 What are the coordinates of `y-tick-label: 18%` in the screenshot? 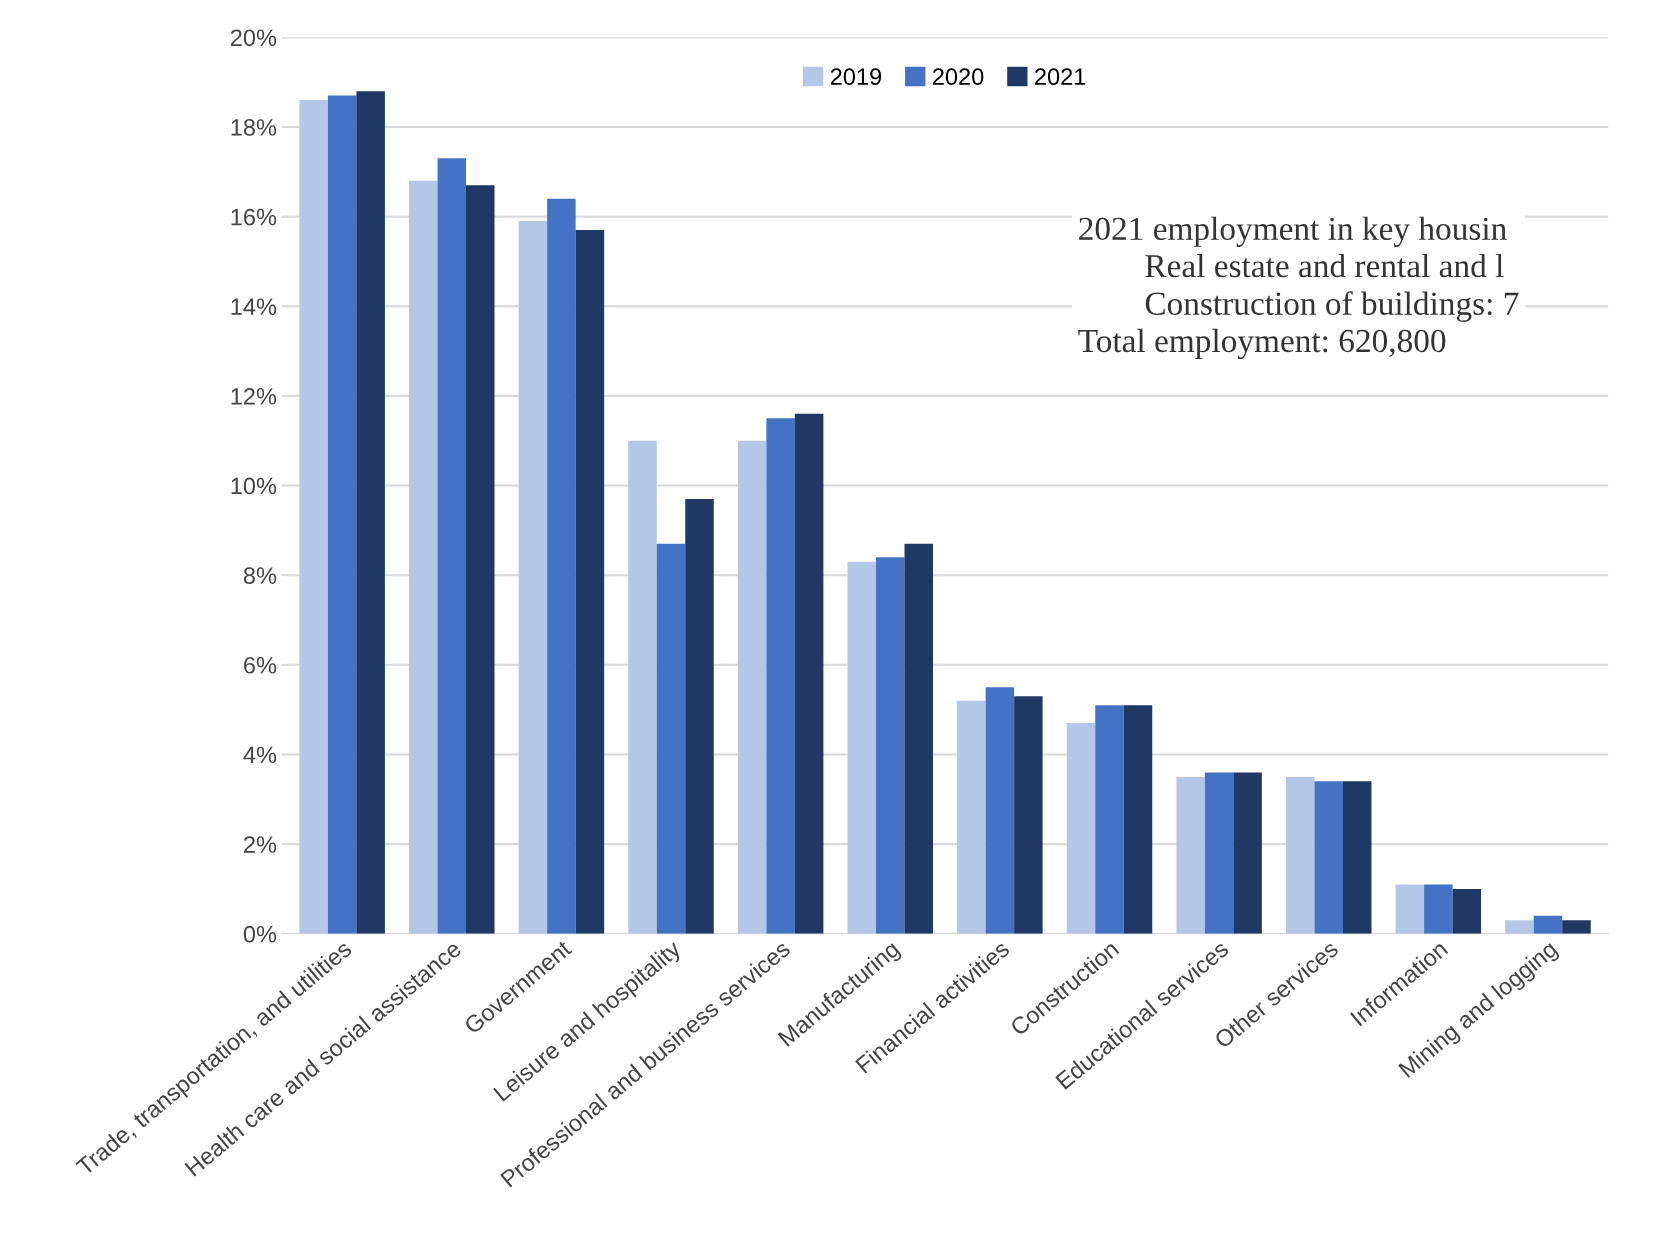 It's located at (254, 127).